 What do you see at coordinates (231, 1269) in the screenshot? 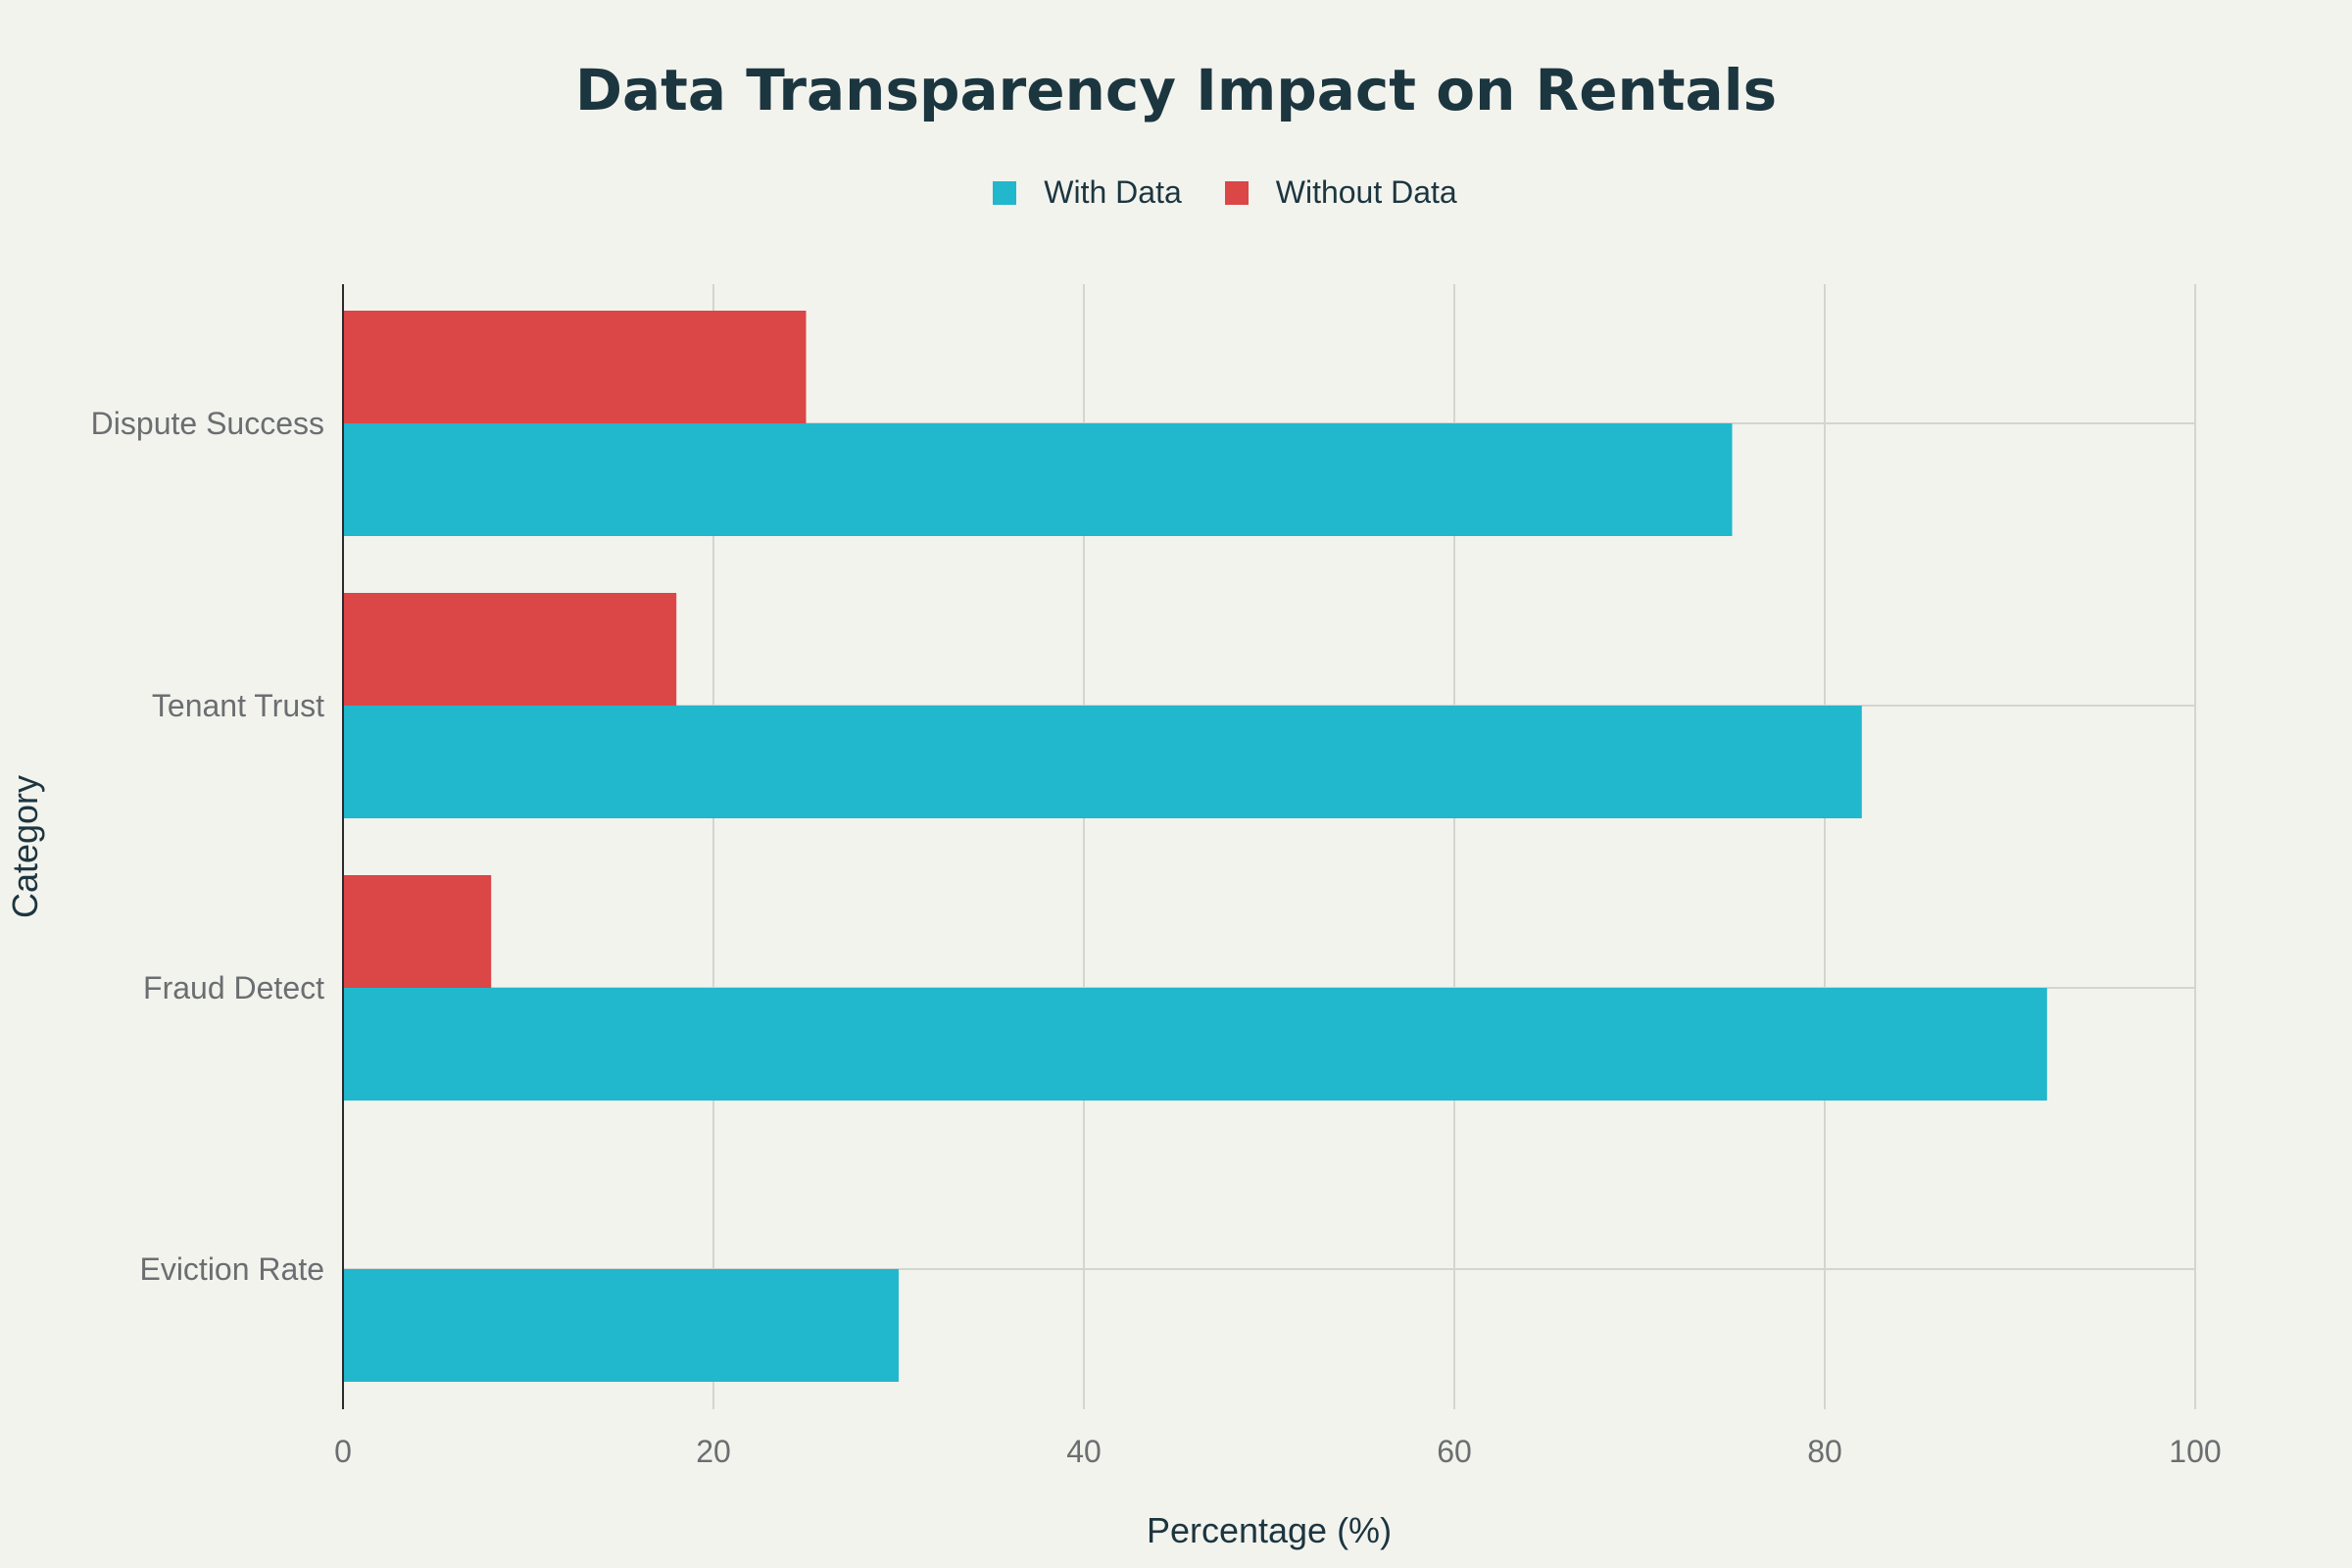
I see `y-tick-label: Eviction Rate` at bounding box center [231, 1269].